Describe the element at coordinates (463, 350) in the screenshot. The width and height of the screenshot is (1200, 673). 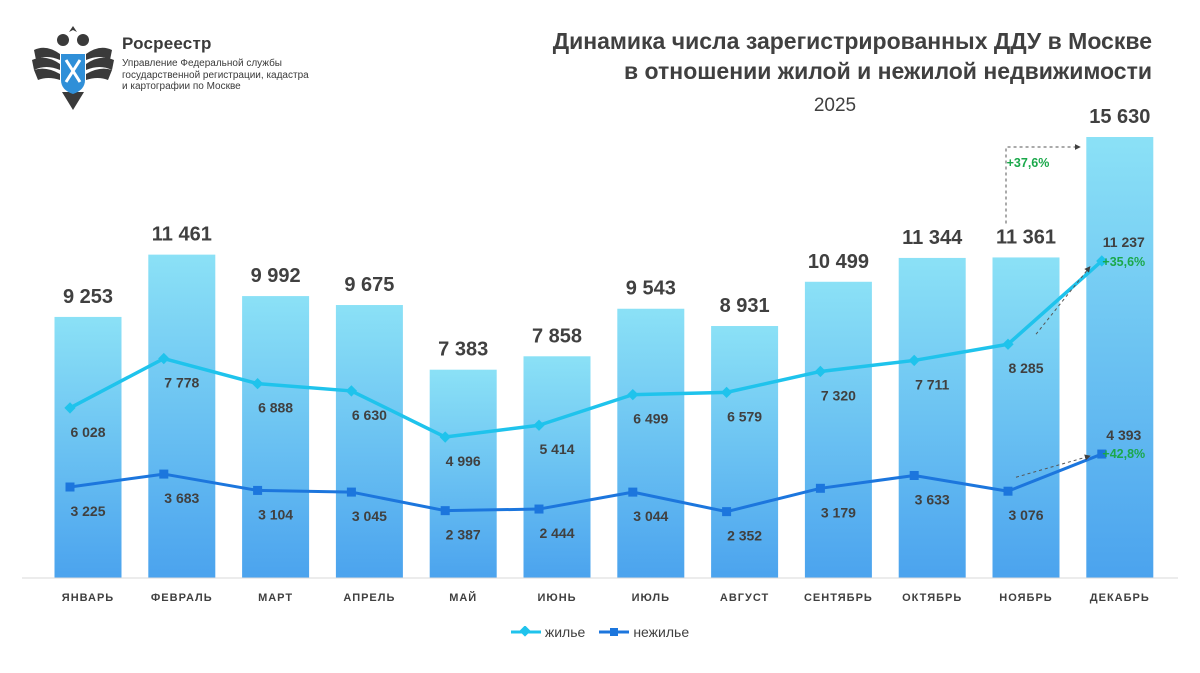
I see `total-label: 7 383` at that location.